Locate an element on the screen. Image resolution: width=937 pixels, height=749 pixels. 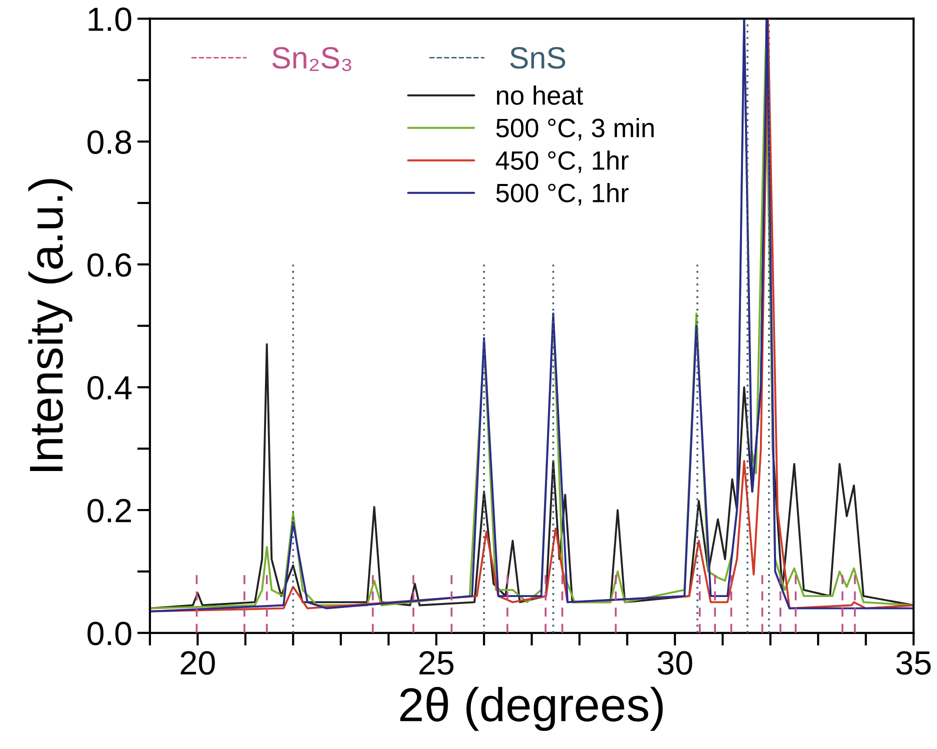
y-axis-title: Intensity (a.u.) is located at coordinates (50, 325).